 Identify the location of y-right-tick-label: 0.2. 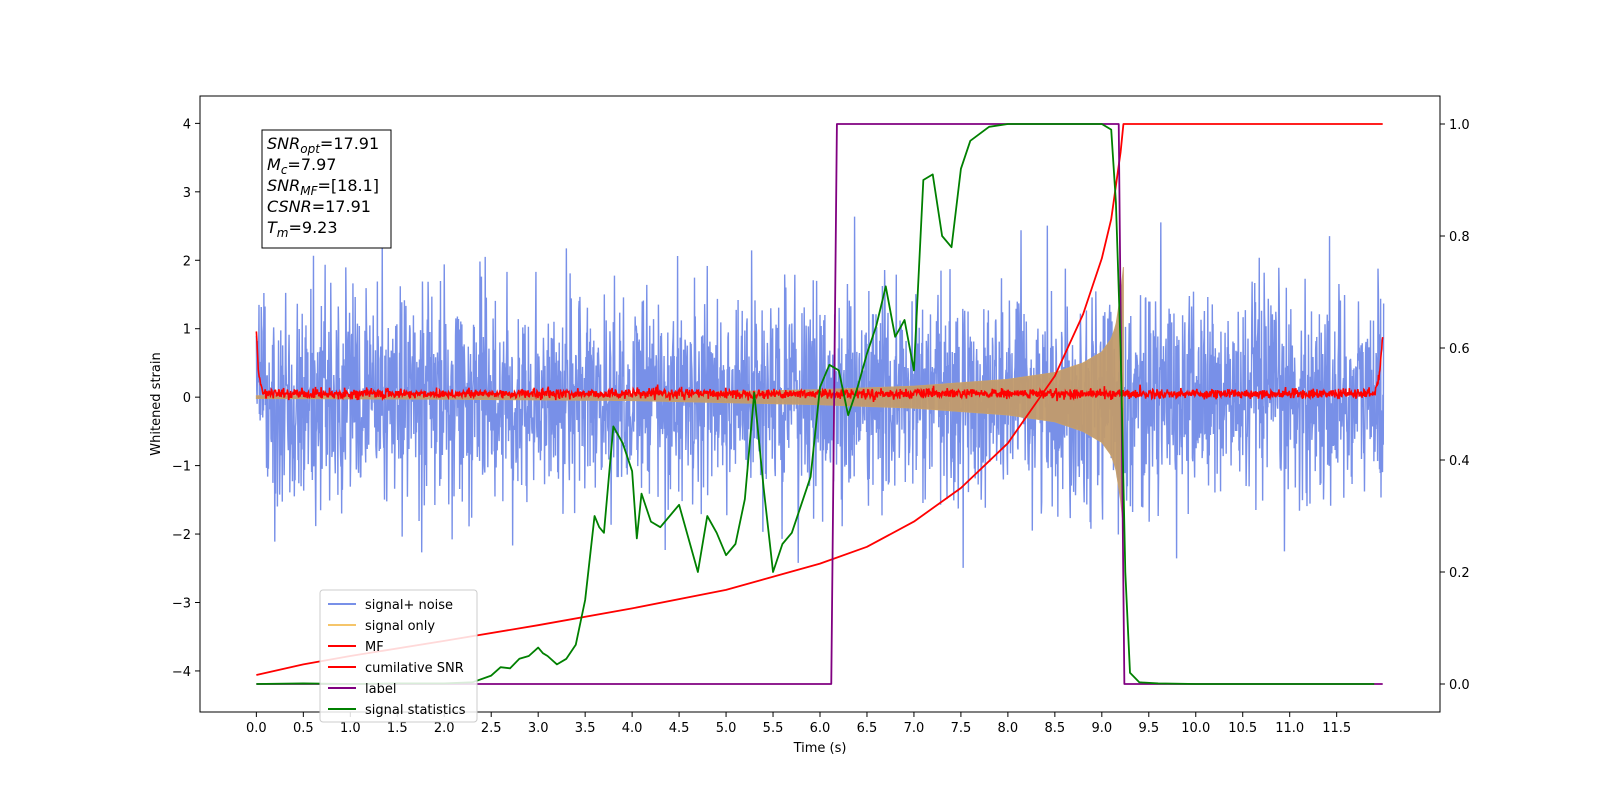
(1459, 573).